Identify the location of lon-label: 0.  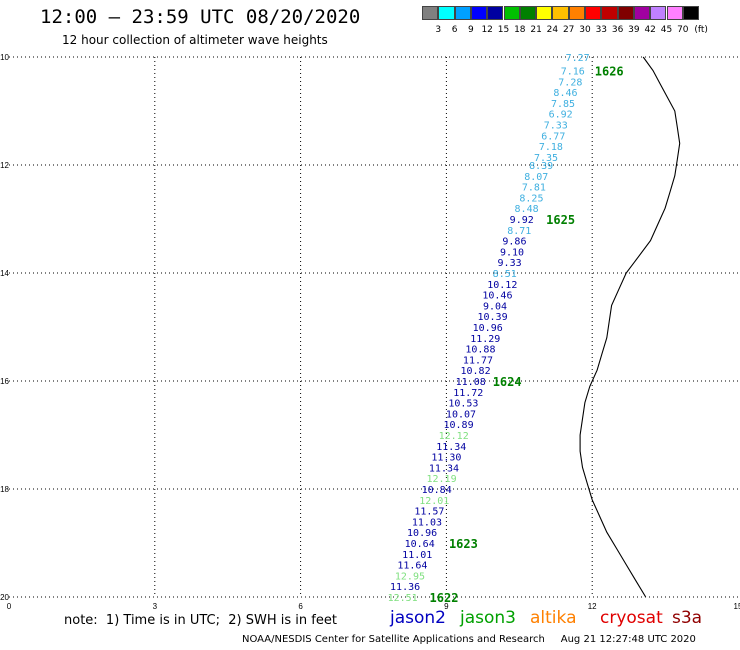
(9, 606).